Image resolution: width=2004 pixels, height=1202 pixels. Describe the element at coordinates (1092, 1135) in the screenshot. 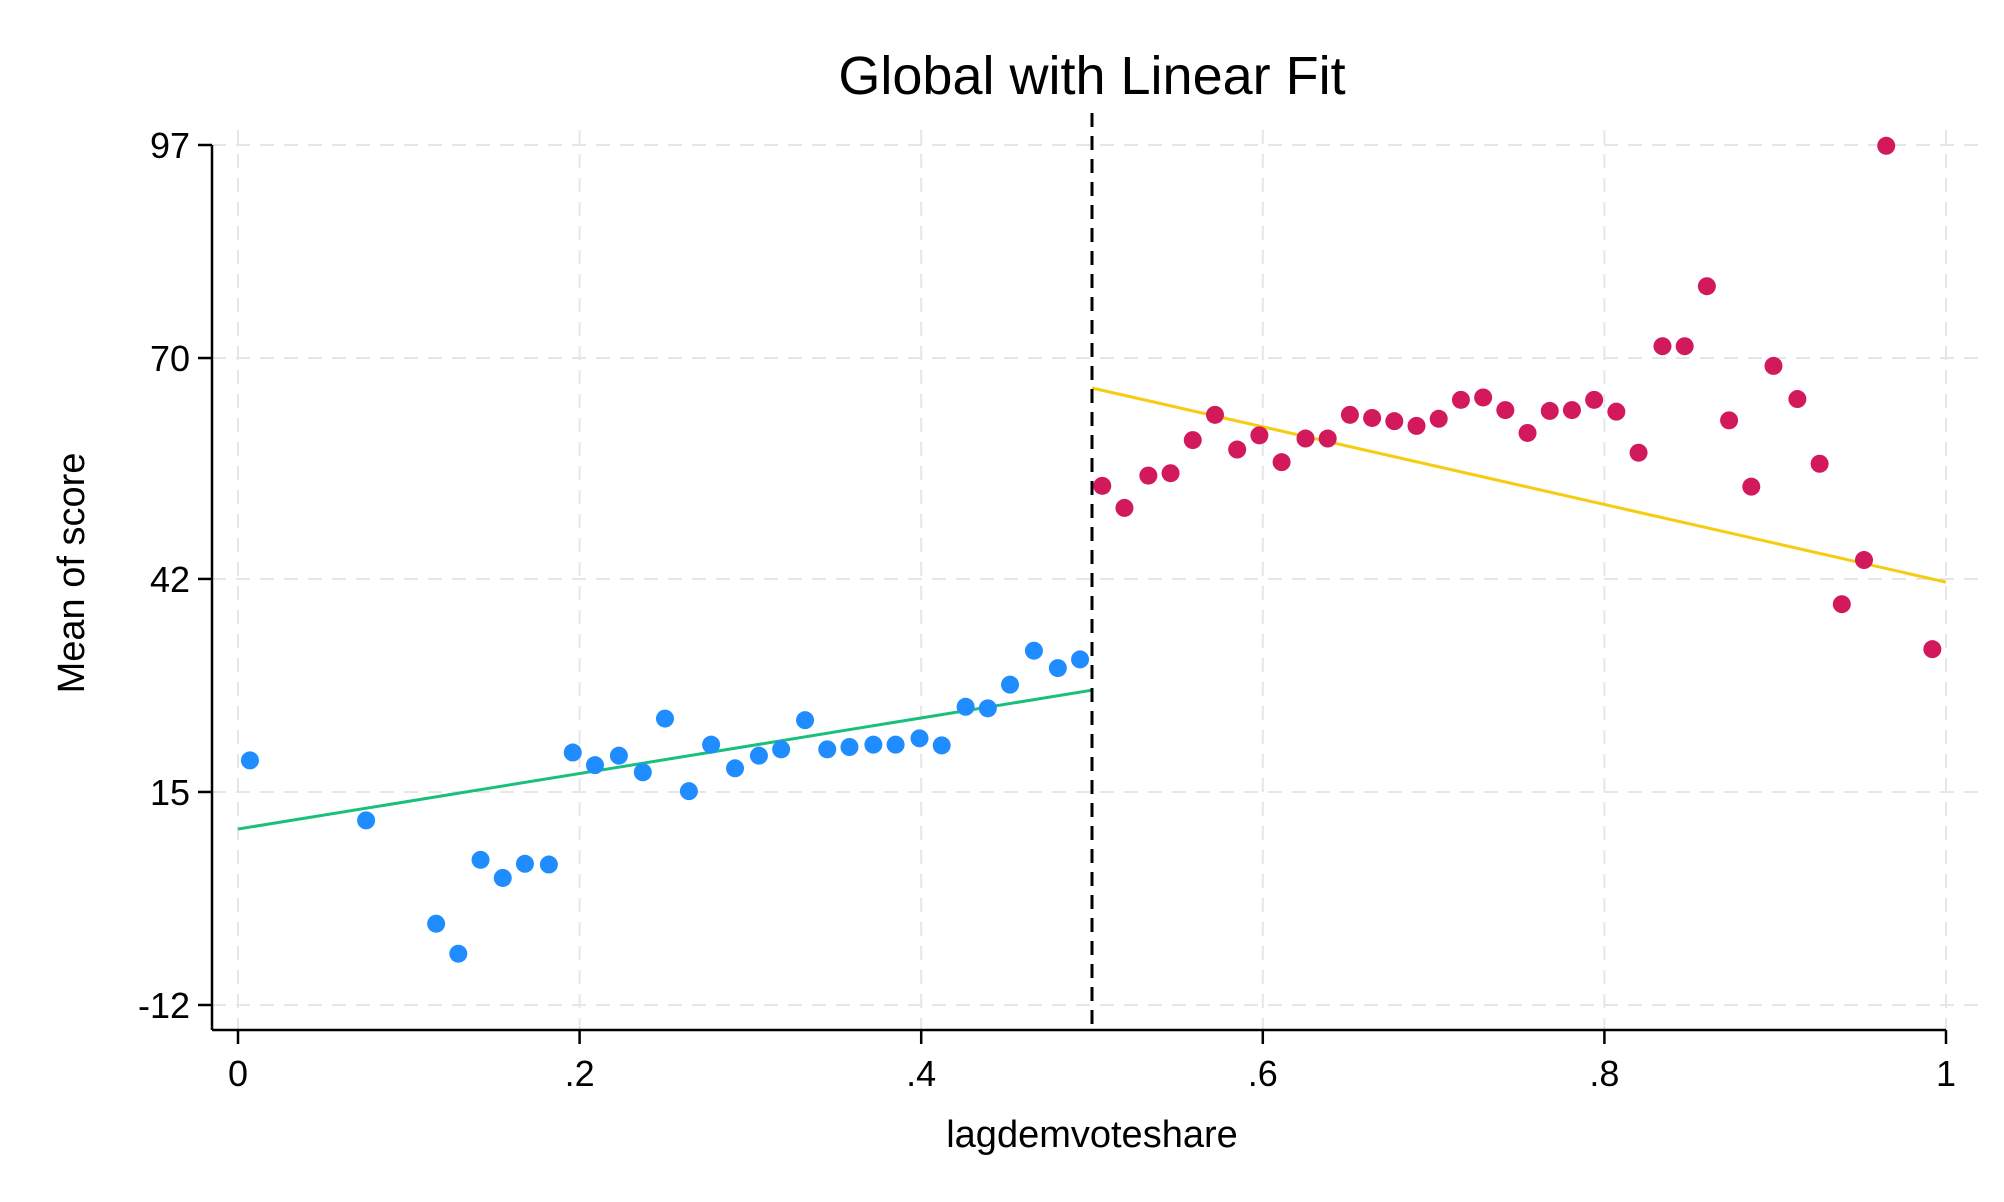

I see `x-axis-title: lagdemvoteshare` at that location.